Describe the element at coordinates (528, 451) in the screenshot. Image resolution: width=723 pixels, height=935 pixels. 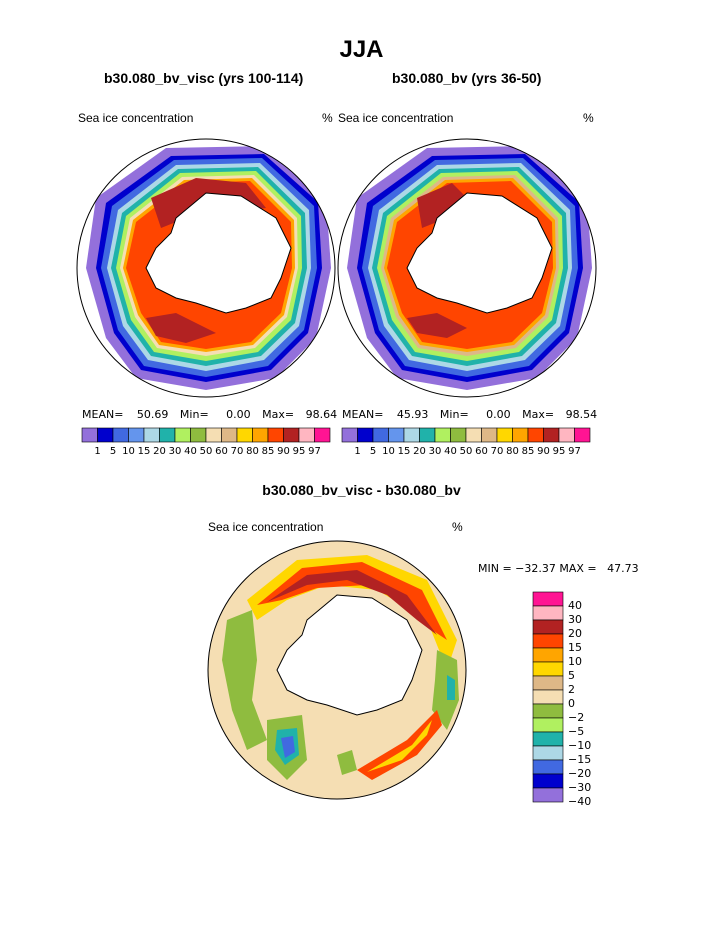
I see `panel2-colorbar-tick-label: 85` at that location.